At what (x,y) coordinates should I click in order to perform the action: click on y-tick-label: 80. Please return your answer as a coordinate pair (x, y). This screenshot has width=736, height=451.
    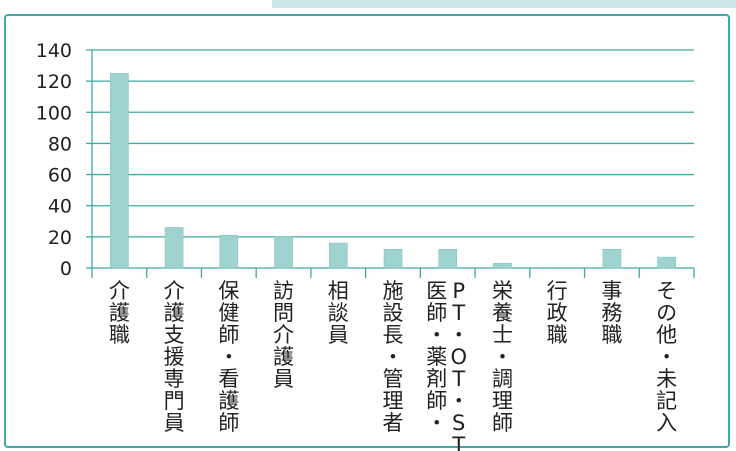
    Looking at the image, I should click on (60, 144).